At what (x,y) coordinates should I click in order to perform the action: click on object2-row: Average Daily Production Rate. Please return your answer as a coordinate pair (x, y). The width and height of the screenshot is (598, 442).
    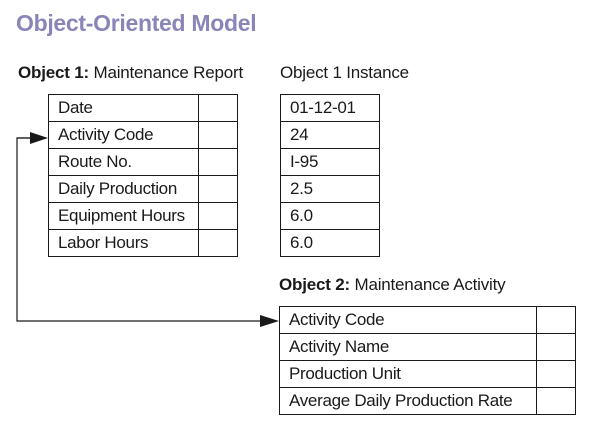
    Looking at the image, I should click on (427, 401).